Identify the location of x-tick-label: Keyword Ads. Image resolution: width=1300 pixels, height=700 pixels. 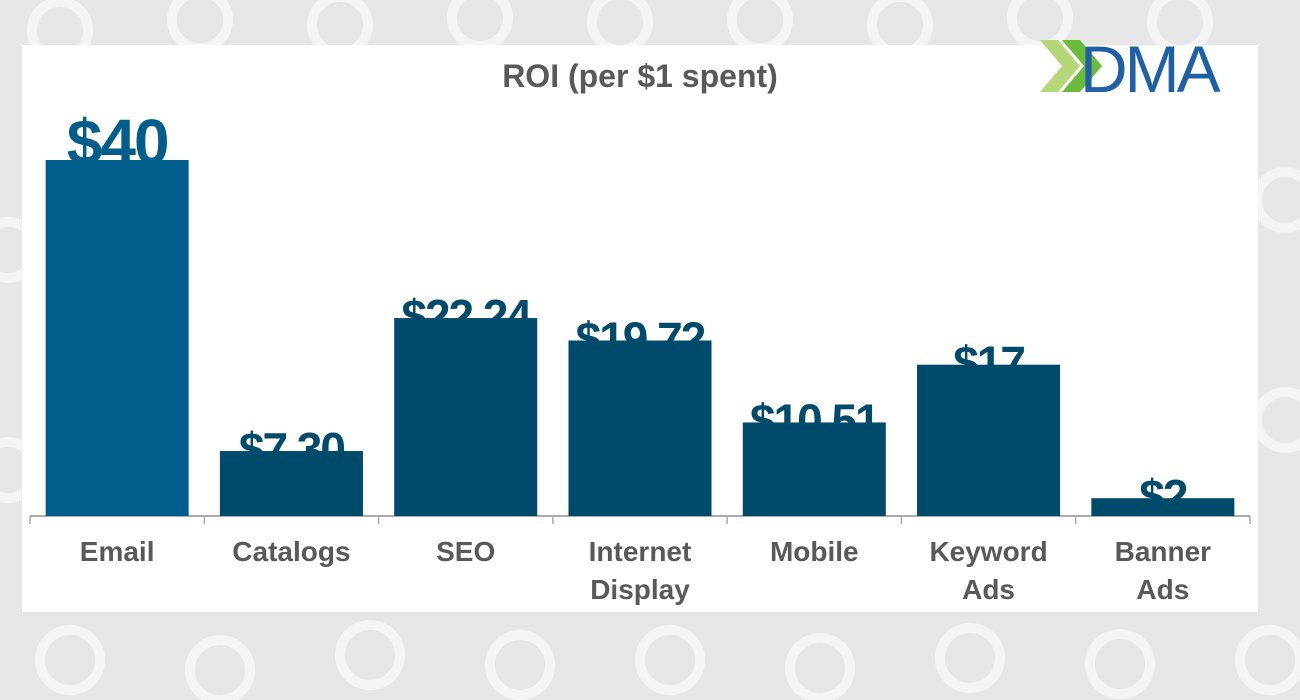
(988, 570).